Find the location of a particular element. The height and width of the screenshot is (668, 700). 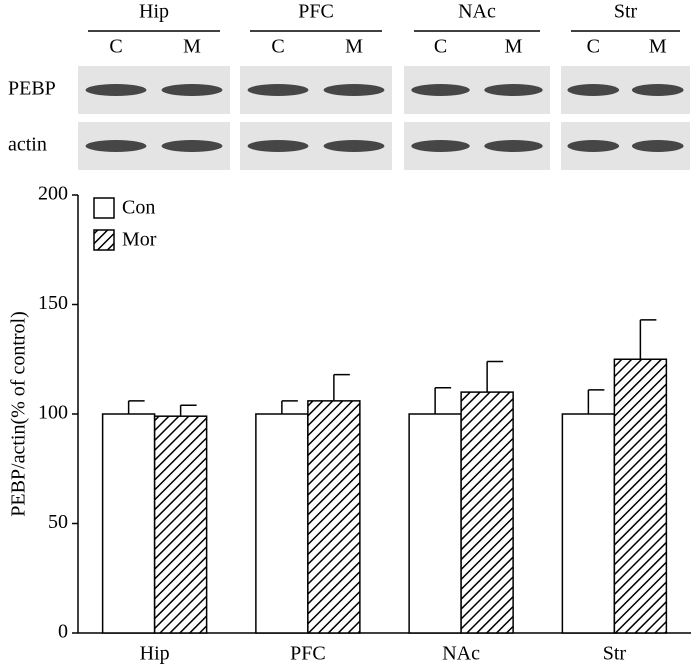

legend-label: Con is located at coordinates (138, 208).